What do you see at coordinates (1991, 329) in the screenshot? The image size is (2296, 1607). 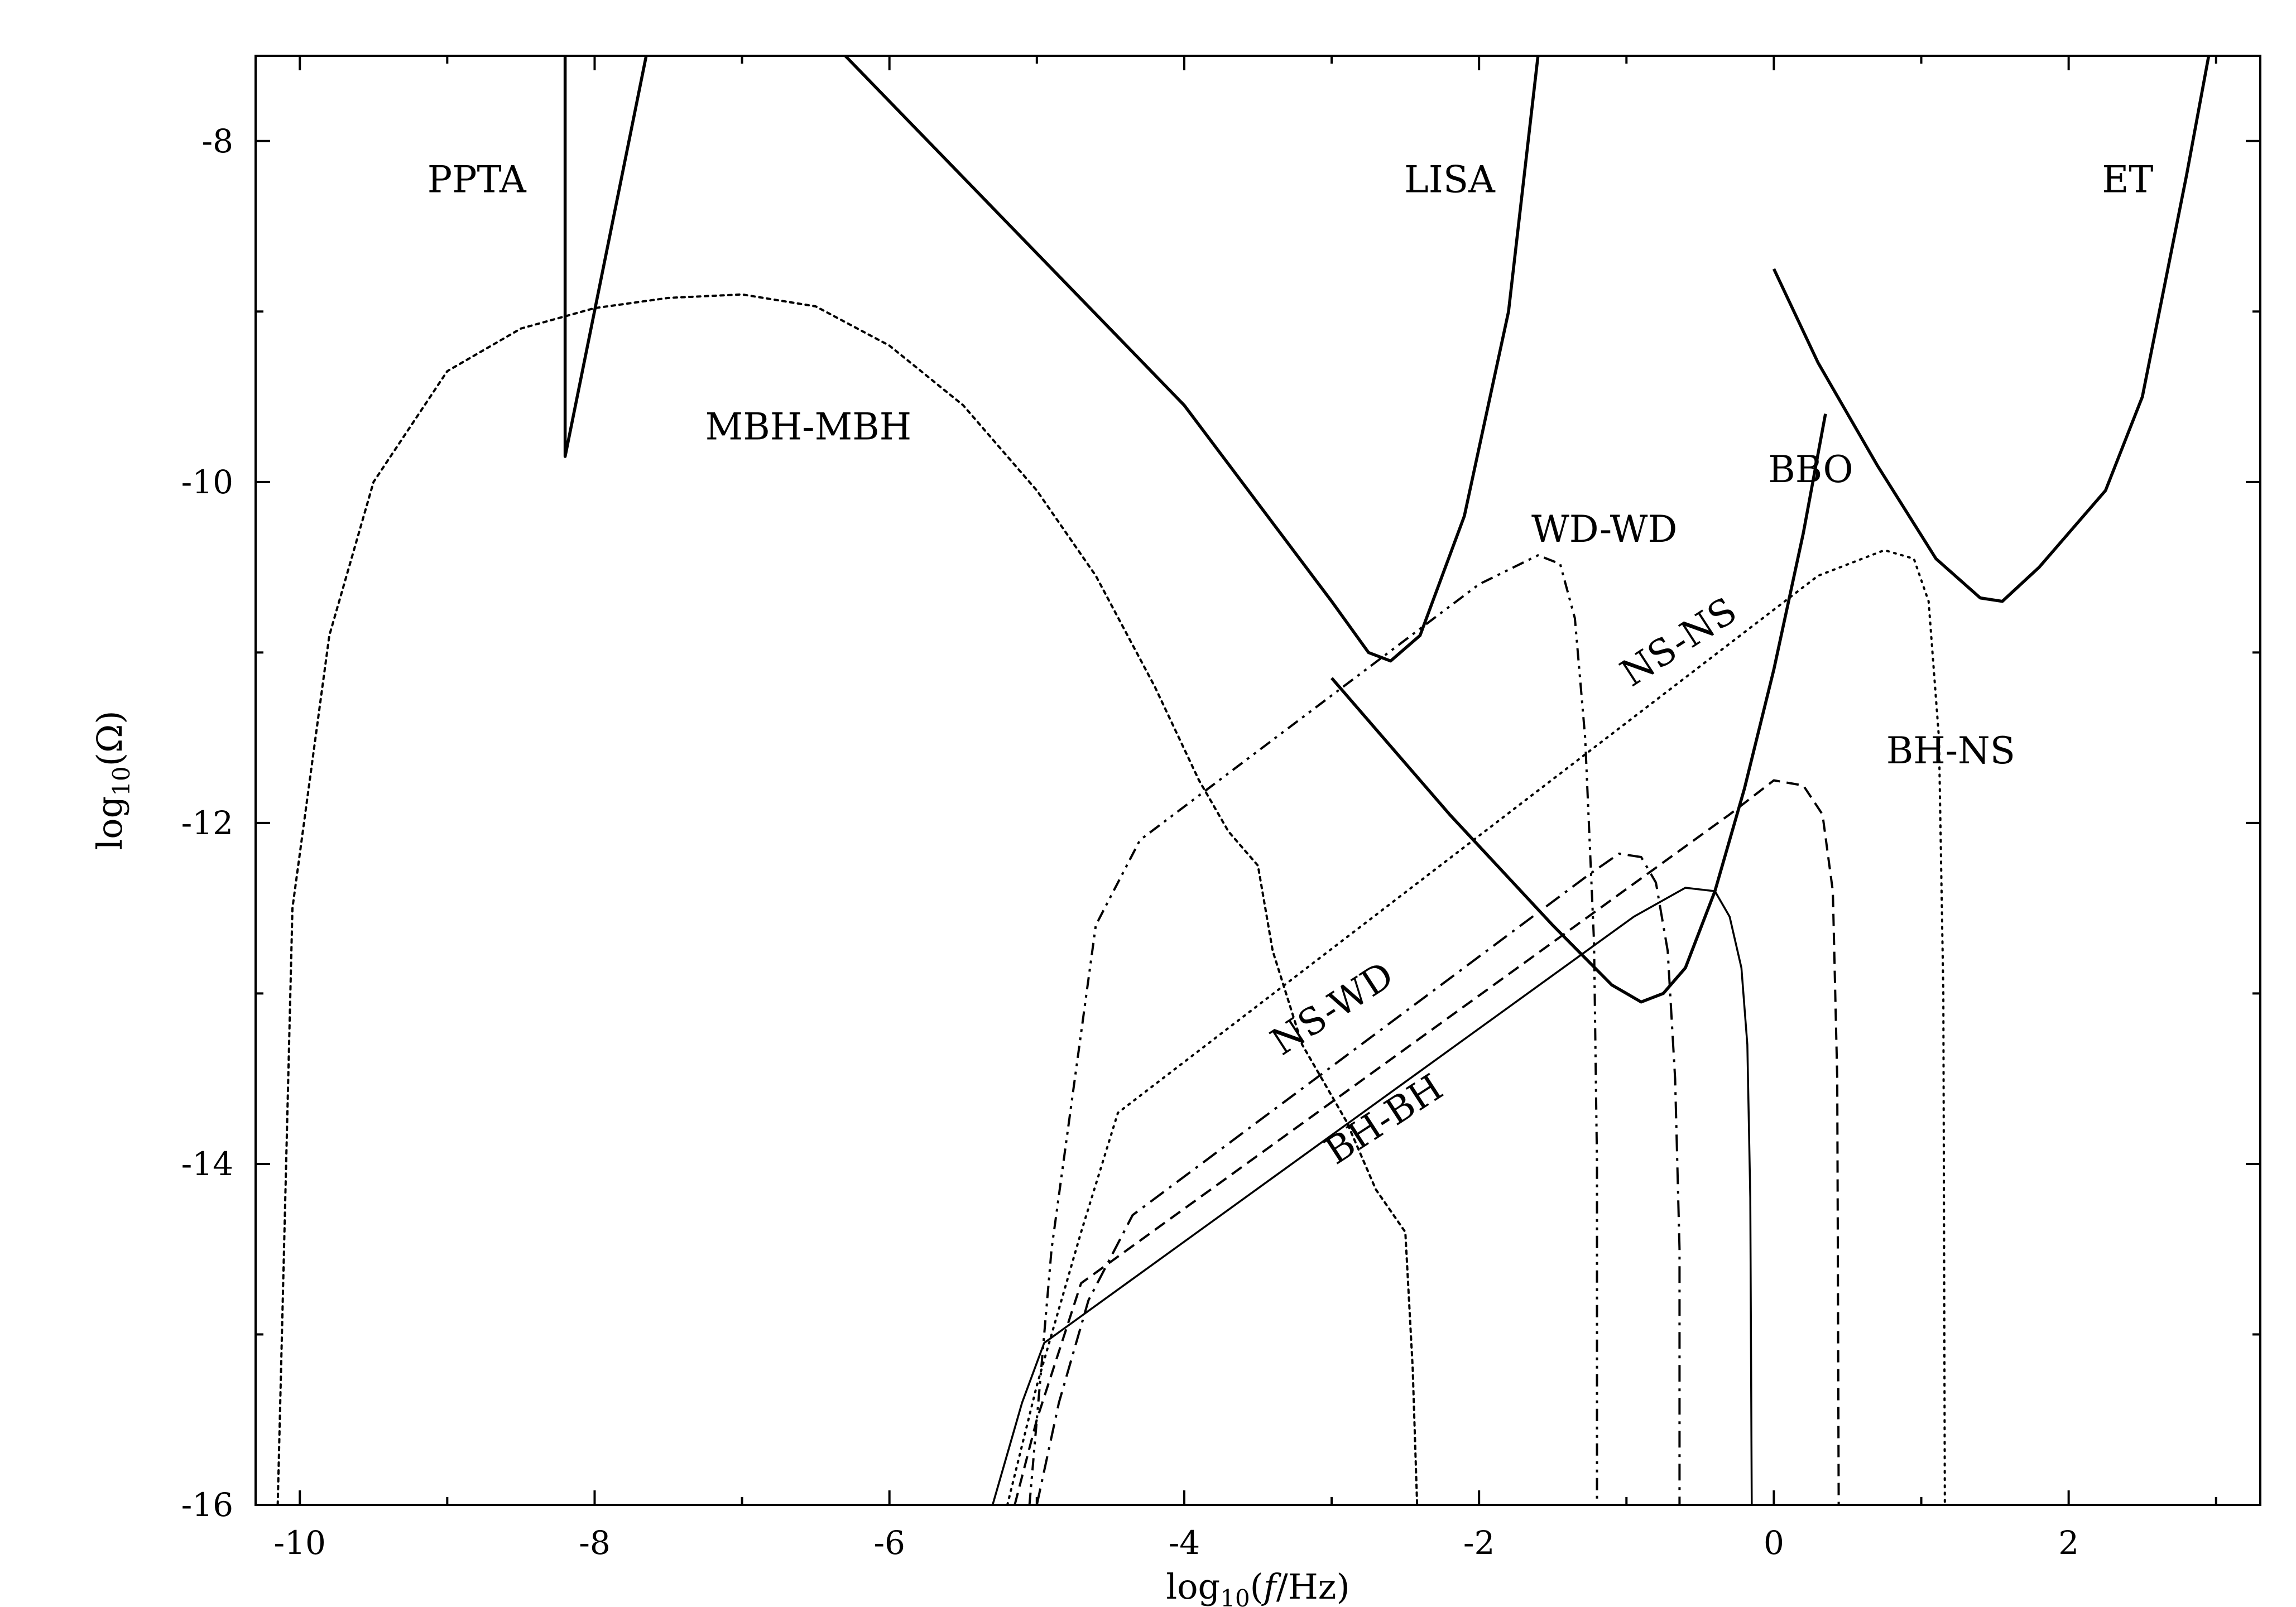 I see `series-et` at bounding box center [1991, 329].